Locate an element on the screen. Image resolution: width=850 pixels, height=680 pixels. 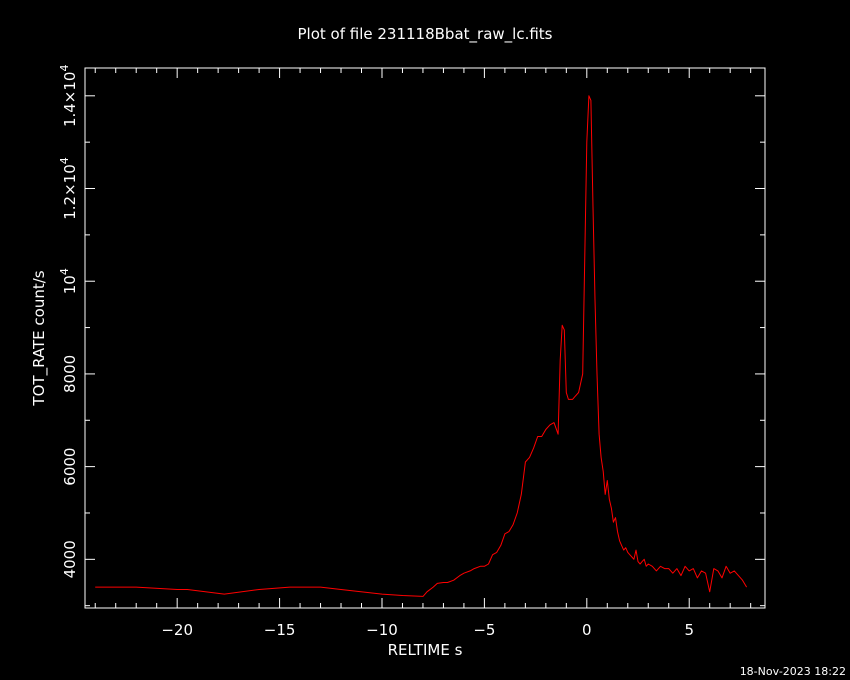
y-tick-base: 4000 is located at coordinates (70, 559).